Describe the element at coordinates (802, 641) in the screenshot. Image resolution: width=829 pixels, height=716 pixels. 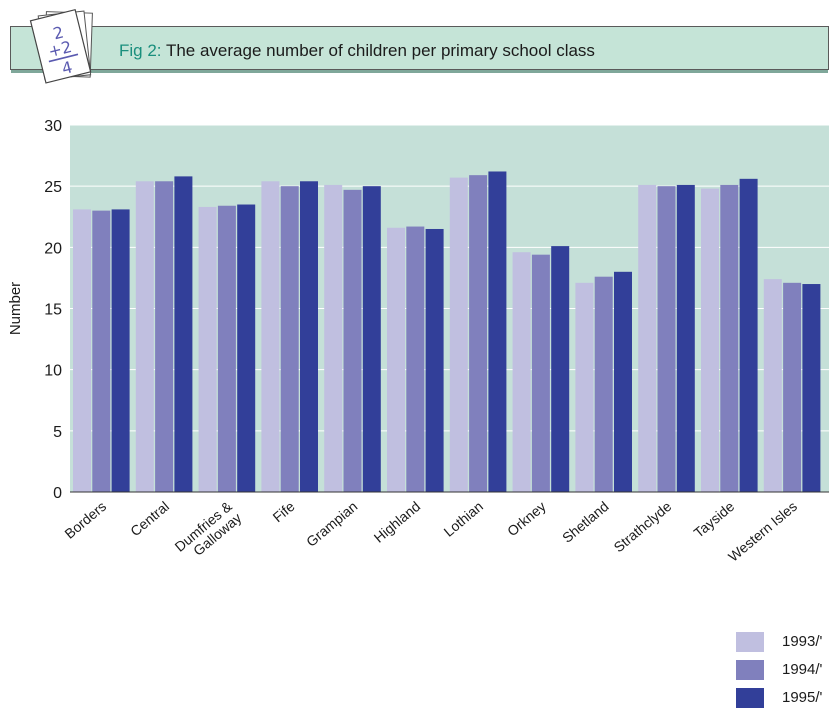
I see `legend-label-1993: 1993/'` at that location.